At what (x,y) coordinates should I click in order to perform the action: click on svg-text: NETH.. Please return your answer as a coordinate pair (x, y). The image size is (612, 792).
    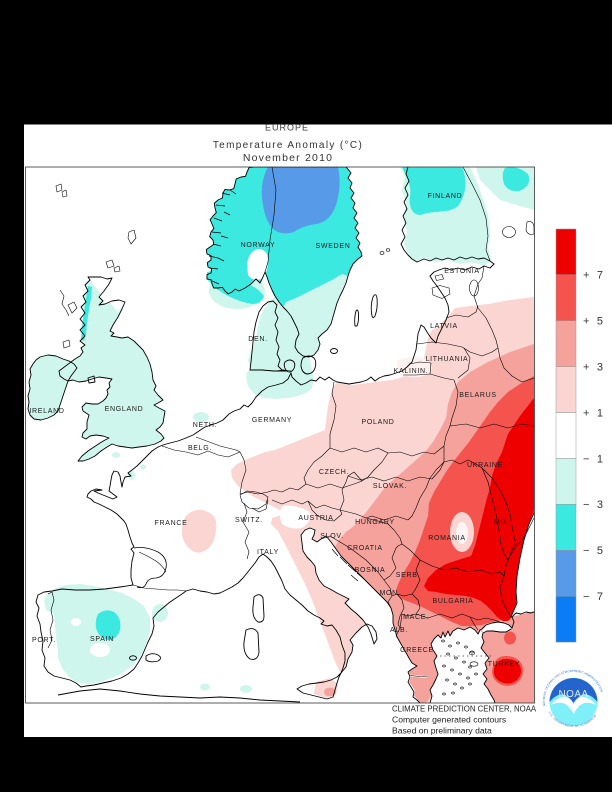
    Looking at the image, I should click on (205, 425).